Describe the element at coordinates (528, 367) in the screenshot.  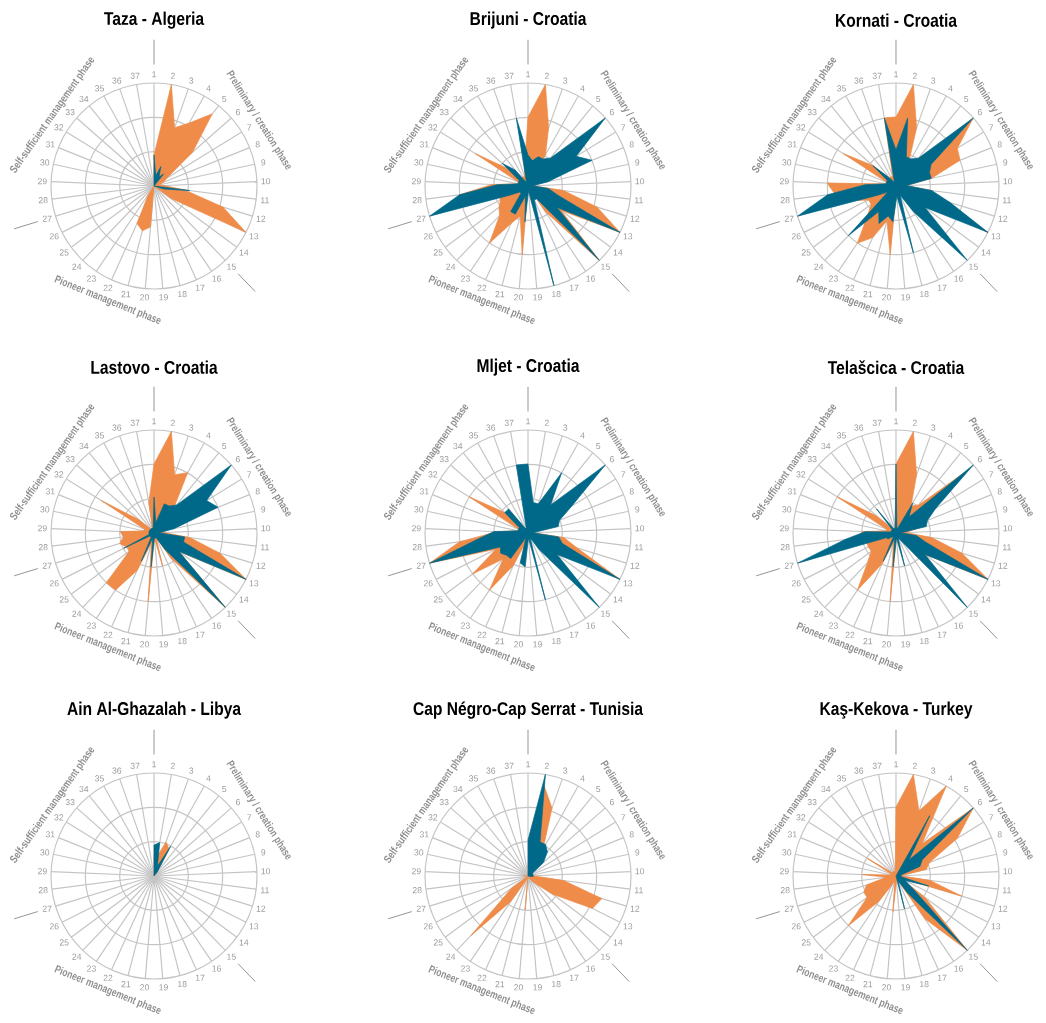
I see `chart-title: Mljet - Croatia` at that location.